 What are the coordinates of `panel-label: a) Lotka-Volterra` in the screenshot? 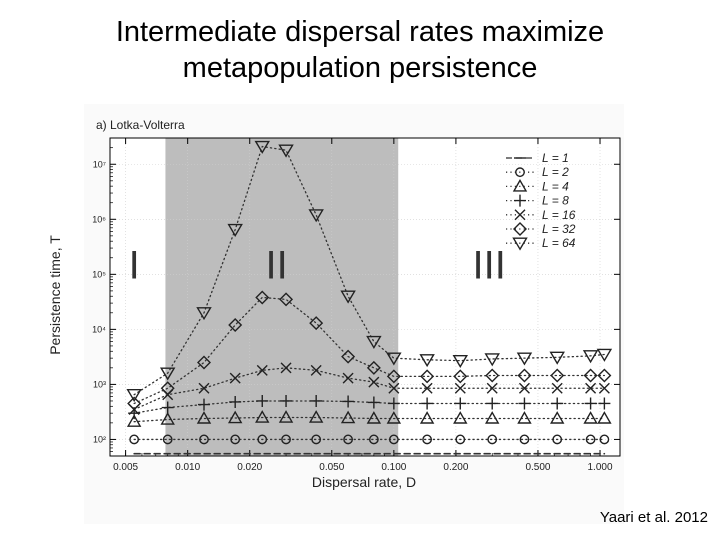 It's located at (140, 125).